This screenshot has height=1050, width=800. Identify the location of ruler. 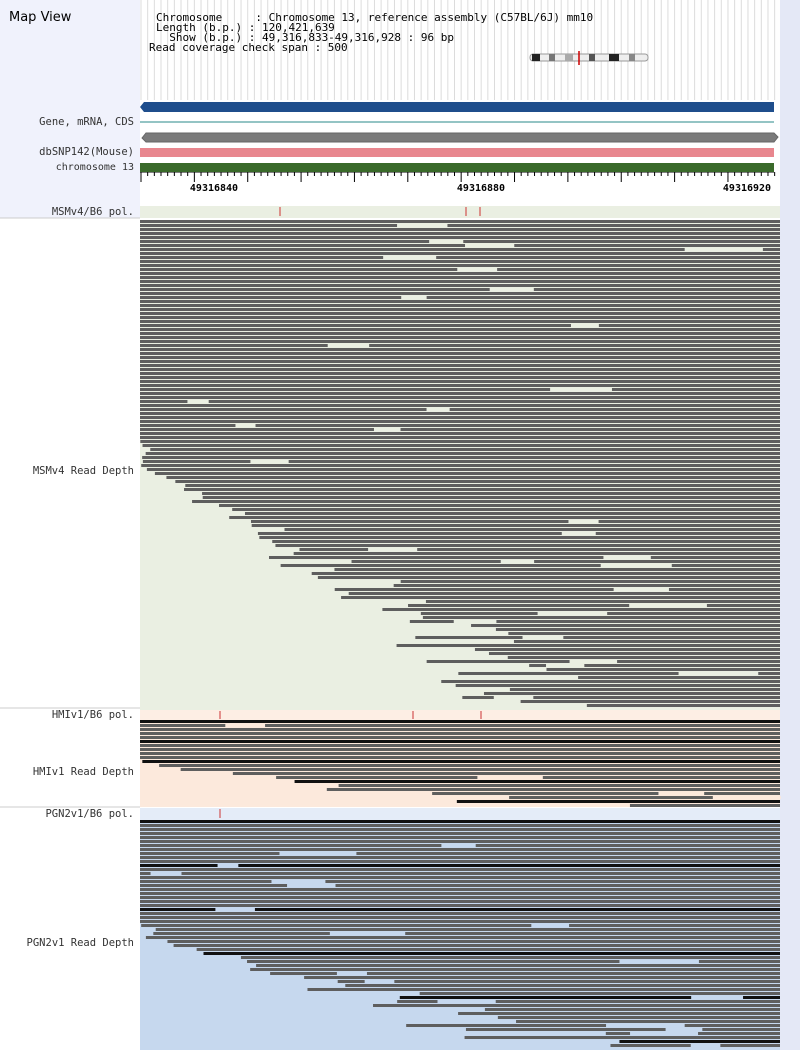
(458, 177).